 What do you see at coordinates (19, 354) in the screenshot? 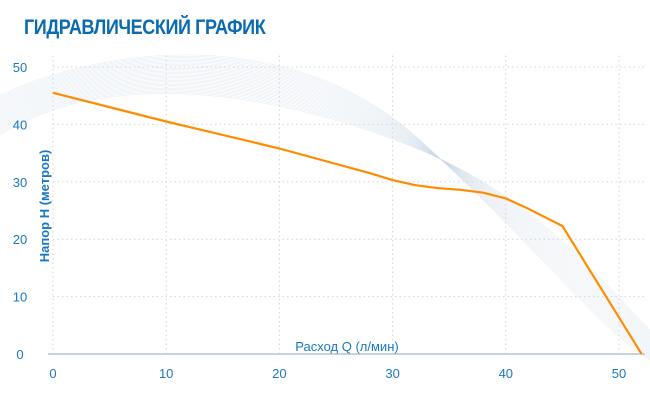
I see `y-tick-label: 0` at bounding box center [19, 354].